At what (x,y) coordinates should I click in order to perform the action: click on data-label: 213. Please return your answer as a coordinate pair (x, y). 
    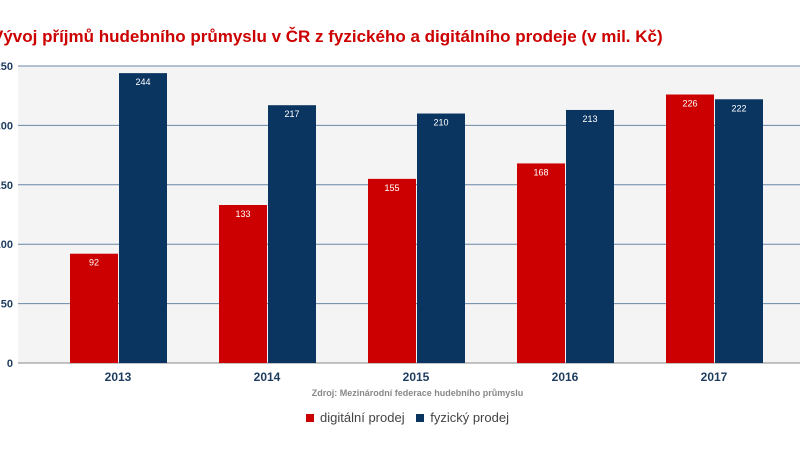
    Looking at the image, I should click on (589, 119).